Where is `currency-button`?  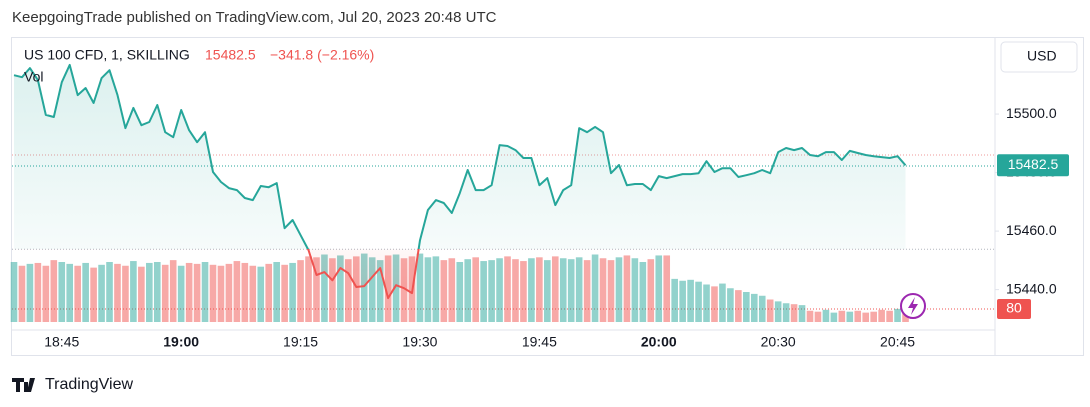
currency-button is located at coordinates (1039, 57).